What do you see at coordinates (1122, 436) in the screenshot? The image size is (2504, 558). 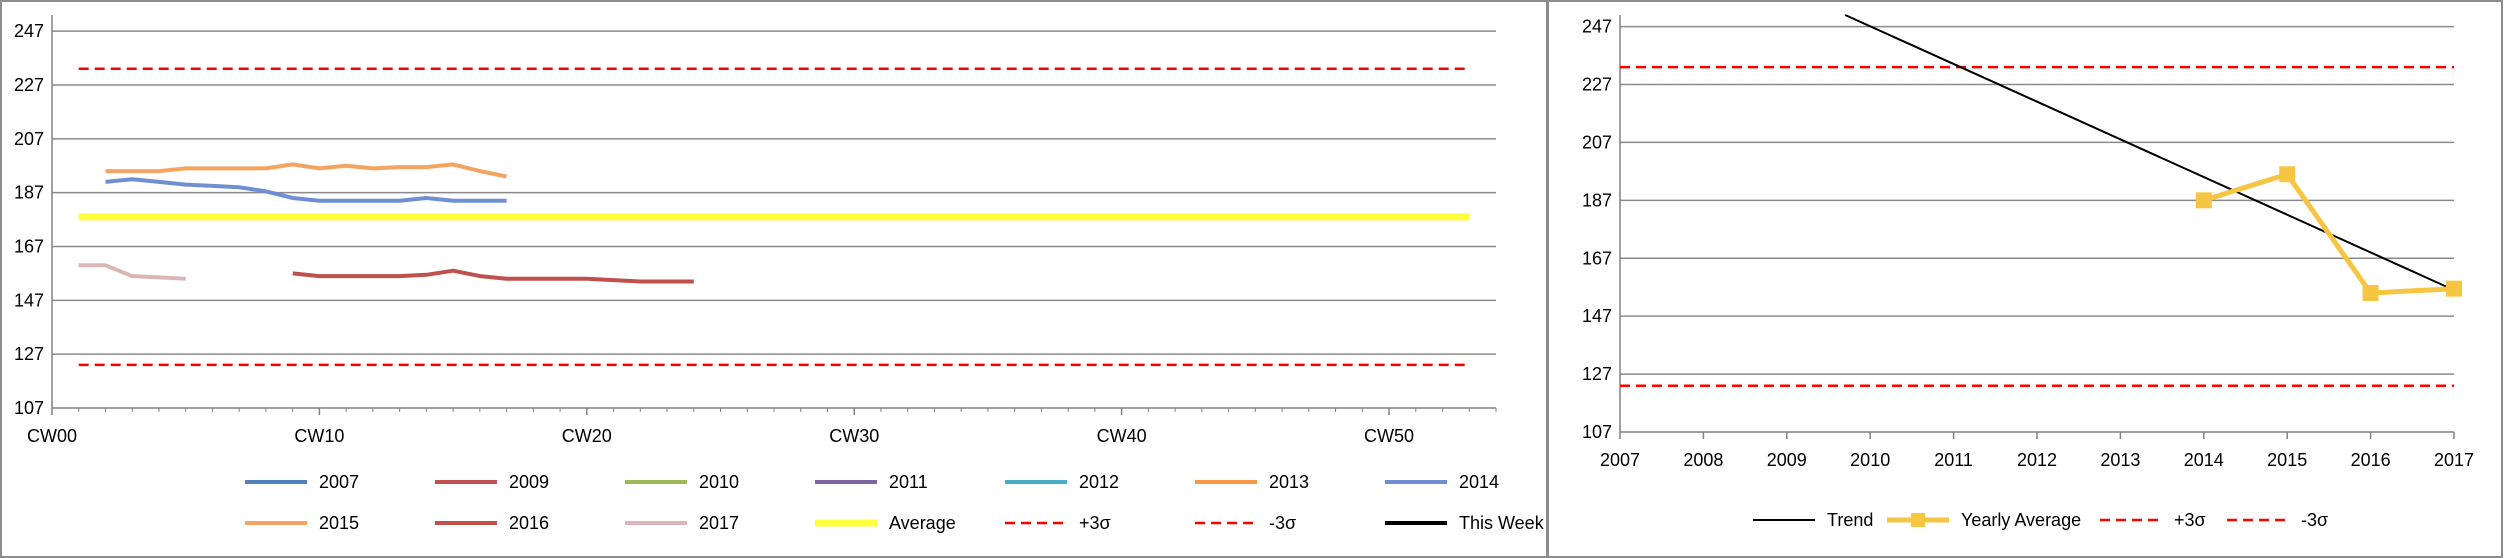 I see `x-tick-label: CW40` at bounding box center [1122, 436].